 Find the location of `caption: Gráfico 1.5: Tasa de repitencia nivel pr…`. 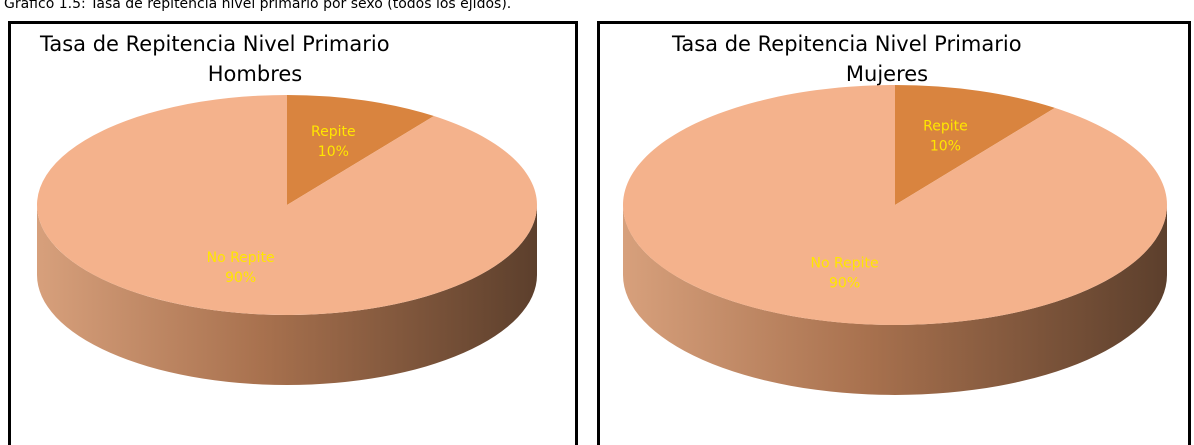

caption: Gráfico 1.5: Tasa de repitencia nivel pr… is located at coordinates (257, 6).